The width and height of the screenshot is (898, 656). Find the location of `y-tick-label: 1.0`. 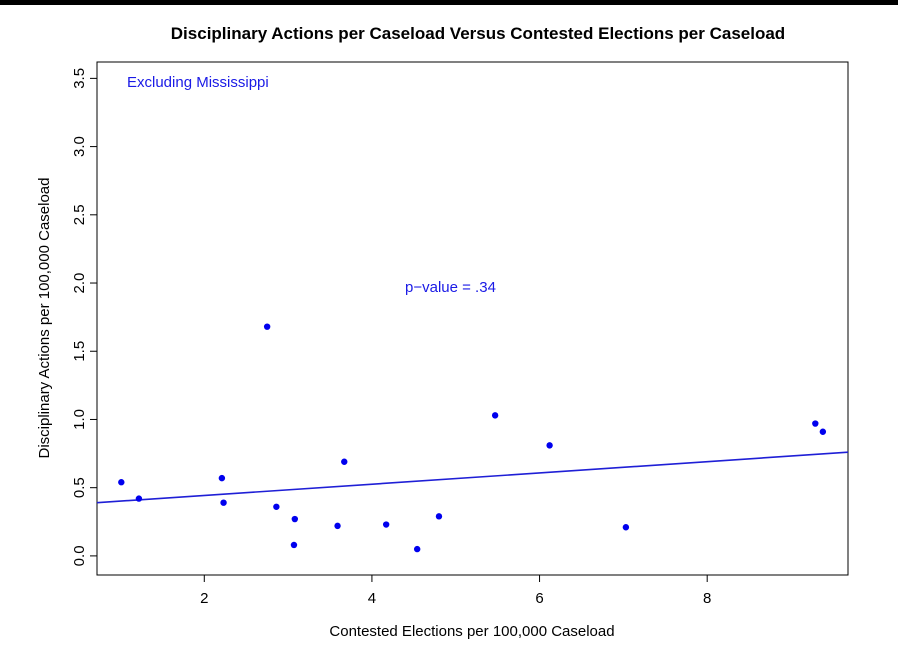

y-tick-label: 1.0 is located at coordinates (79, 419).